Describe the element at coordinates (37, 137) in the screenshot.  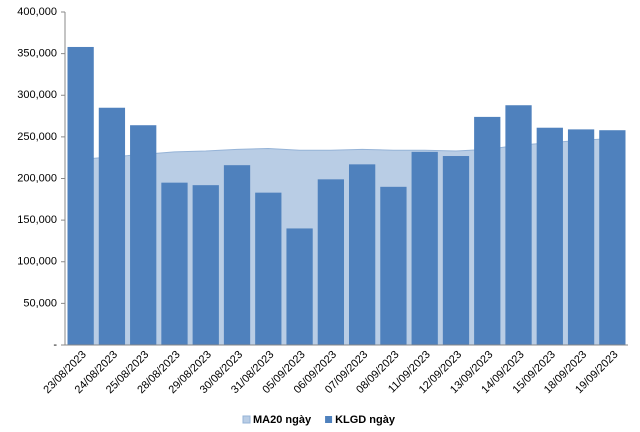
I see `y-tick-label: 250,000` at that location.